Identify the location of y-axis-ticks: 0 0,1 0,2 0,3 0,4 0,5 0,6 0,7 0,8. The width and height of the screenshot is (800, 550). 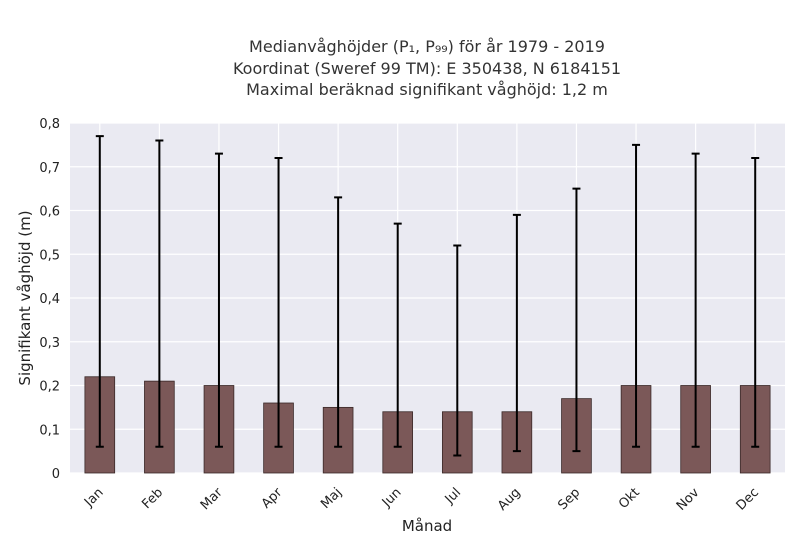
(49, 299).